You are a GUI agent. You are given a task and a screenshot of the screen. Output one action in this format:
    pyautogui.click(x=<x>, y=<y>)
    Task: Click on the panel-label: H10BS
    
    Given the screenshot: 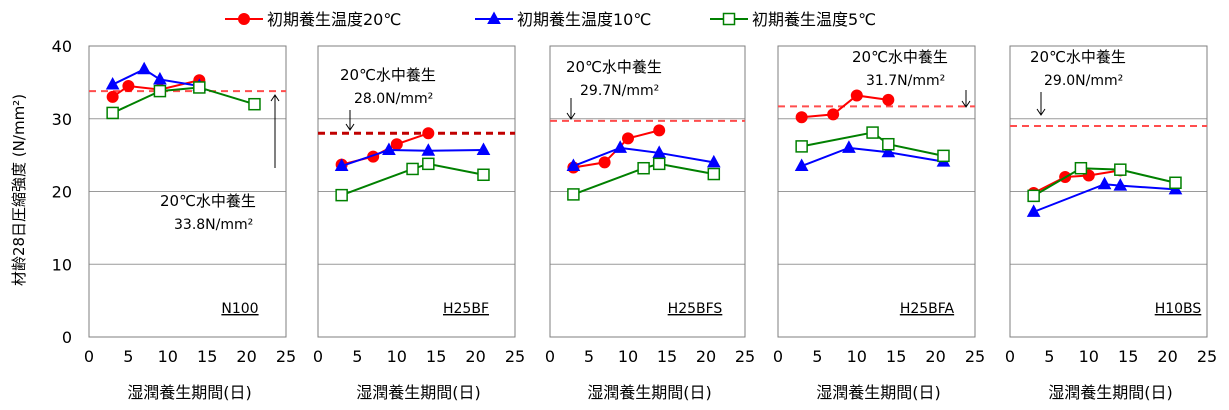 What is the action you would take?
    pyautogui.click(x=1178, y=309)
    